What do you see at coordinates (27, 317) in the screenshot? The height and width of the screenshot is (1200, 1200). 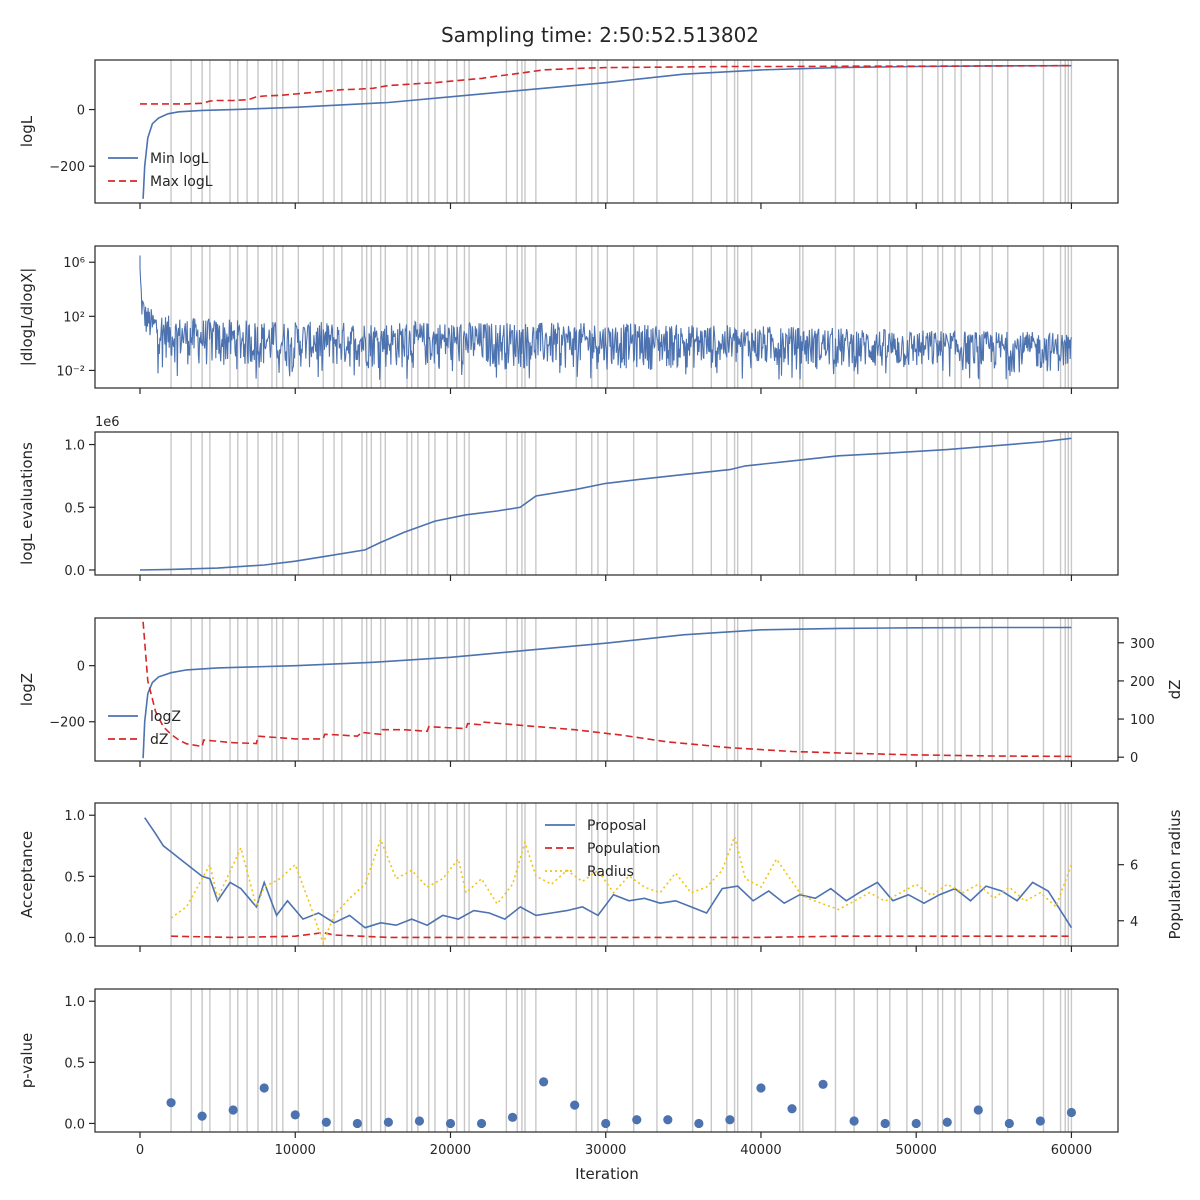 I see `y-axis-label: |dlogL/dlogX|` at bounding box center [27, 317].